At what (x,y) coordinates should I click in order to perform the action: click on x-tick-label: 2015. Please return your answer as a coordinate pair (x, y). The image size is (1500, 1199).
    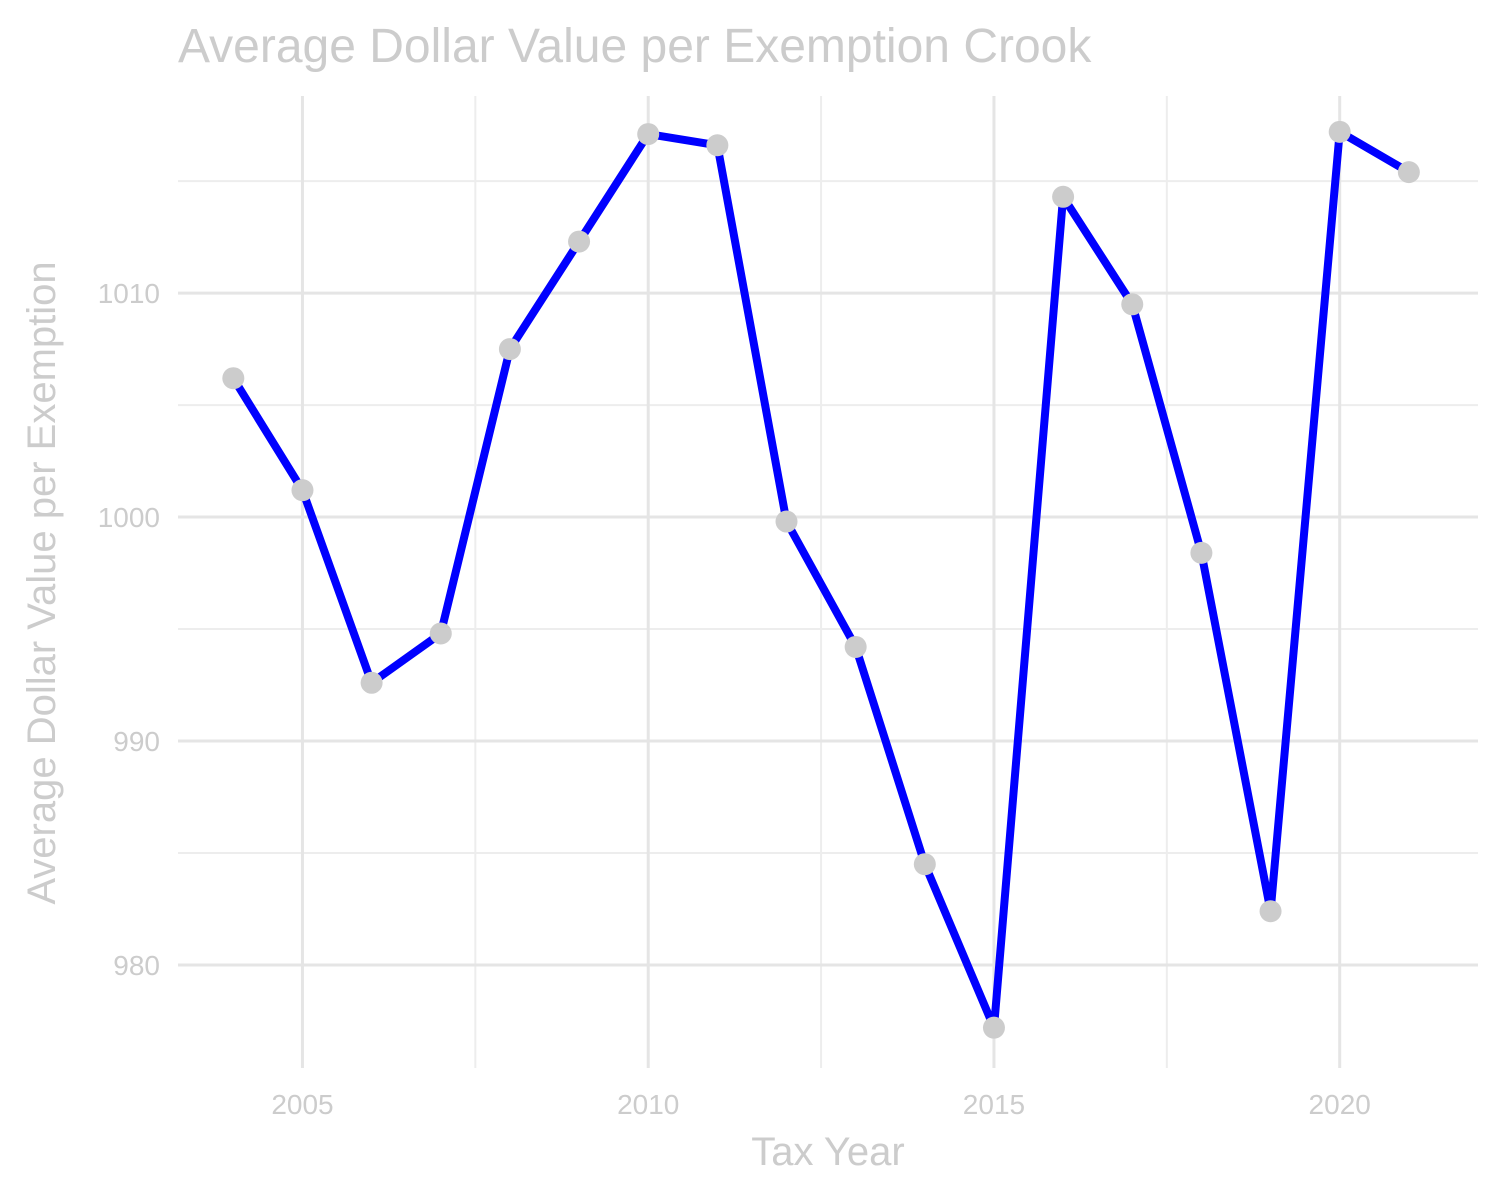
    Looking at the image, I should click on (994, 1104).